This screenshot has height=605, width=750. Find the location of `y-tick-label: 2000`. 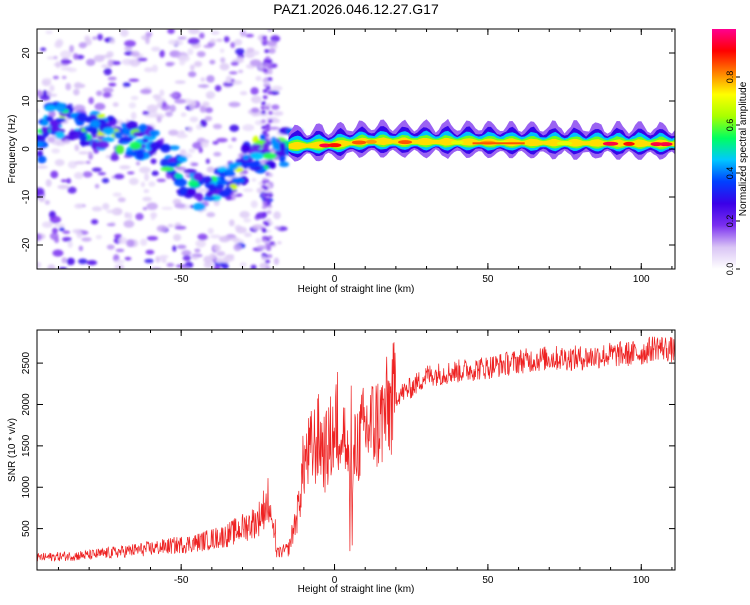

y-tick-label: 2000 is located at coordinates (26, 404).